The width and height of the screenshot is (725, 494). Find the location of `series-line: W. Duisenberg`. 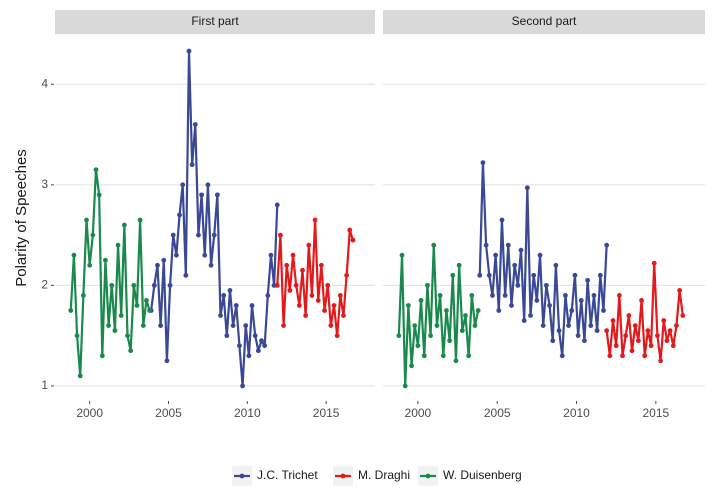

series-line: W. Duisenberg is located at coordinates (438, 316).